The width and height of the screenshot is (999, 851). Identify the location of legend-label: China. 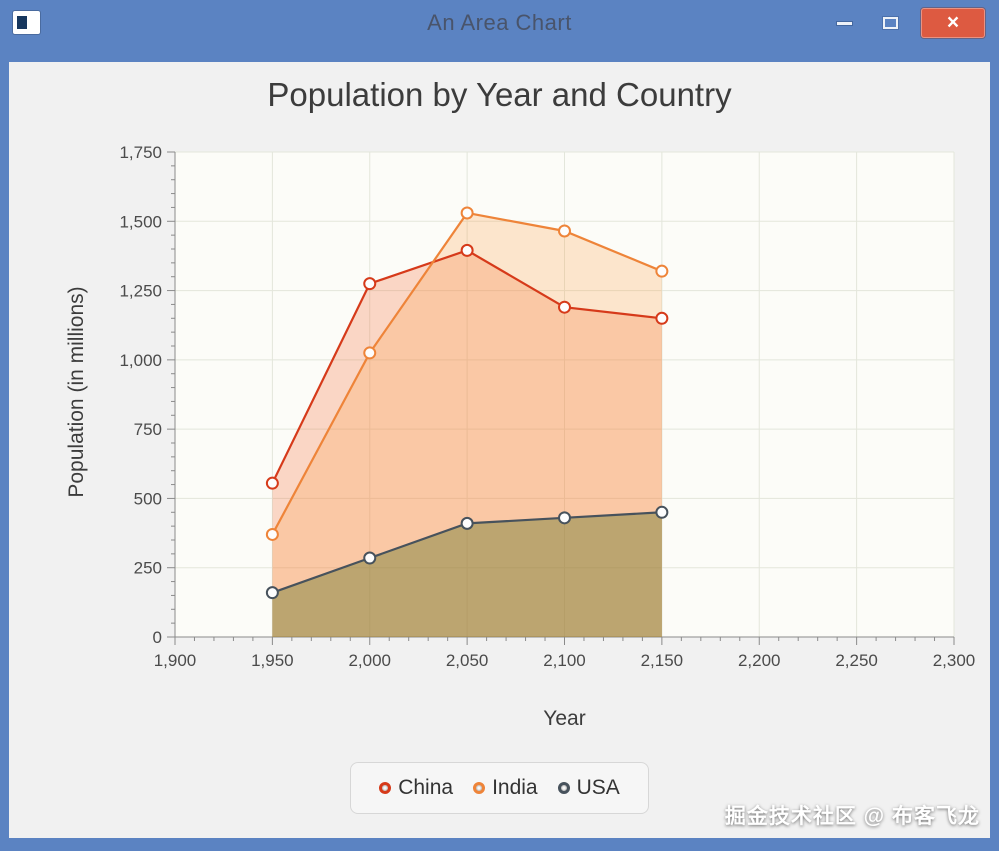
(426, 787).